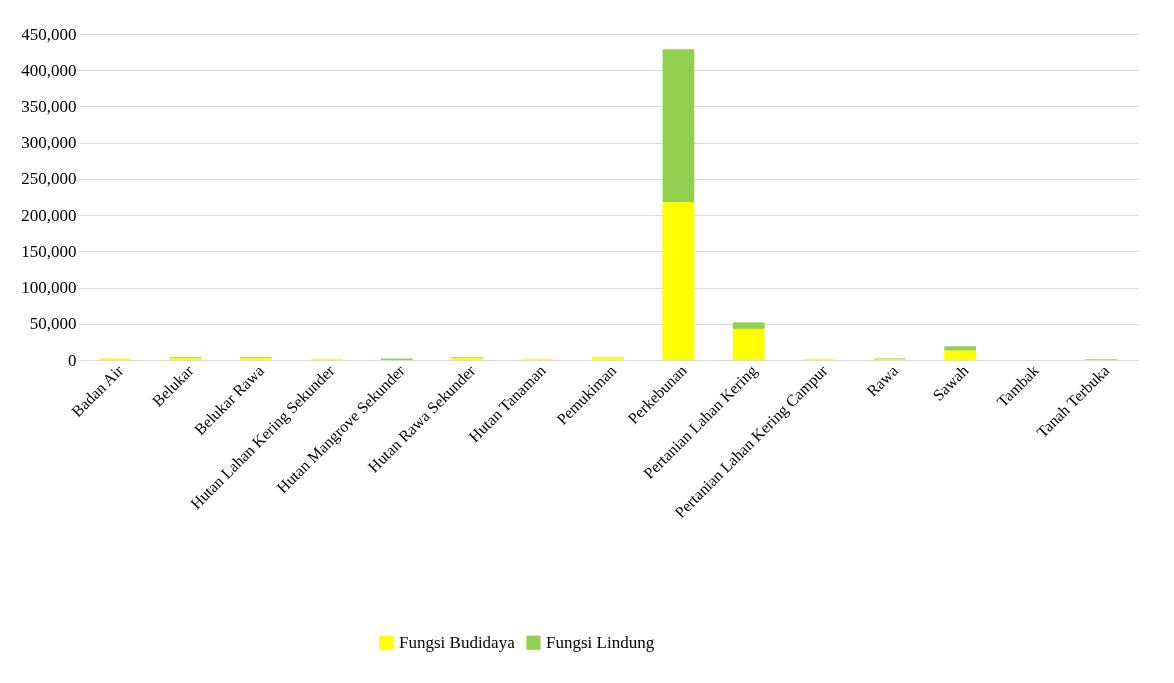 This screenshot has height=683, width=1174. Describe the element at coordinates (49, 179) in the screenshot. I see `y-tick-label: 250,000` at that location.